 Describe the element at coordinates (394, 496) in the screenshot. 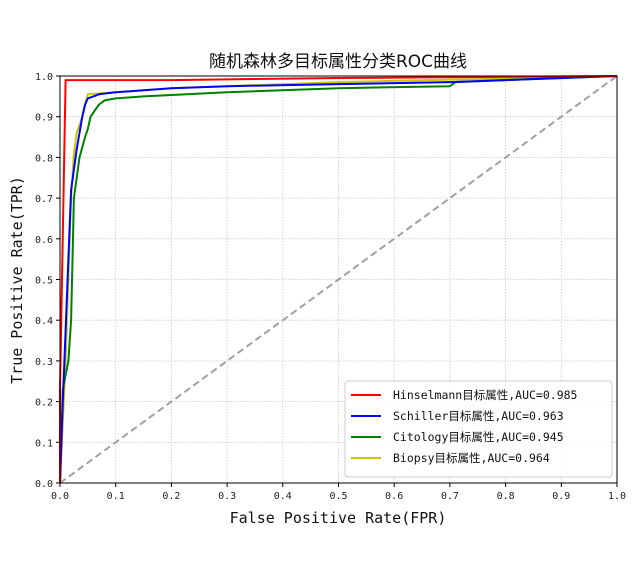

I see `x-tick-label: 0.6` at that location.